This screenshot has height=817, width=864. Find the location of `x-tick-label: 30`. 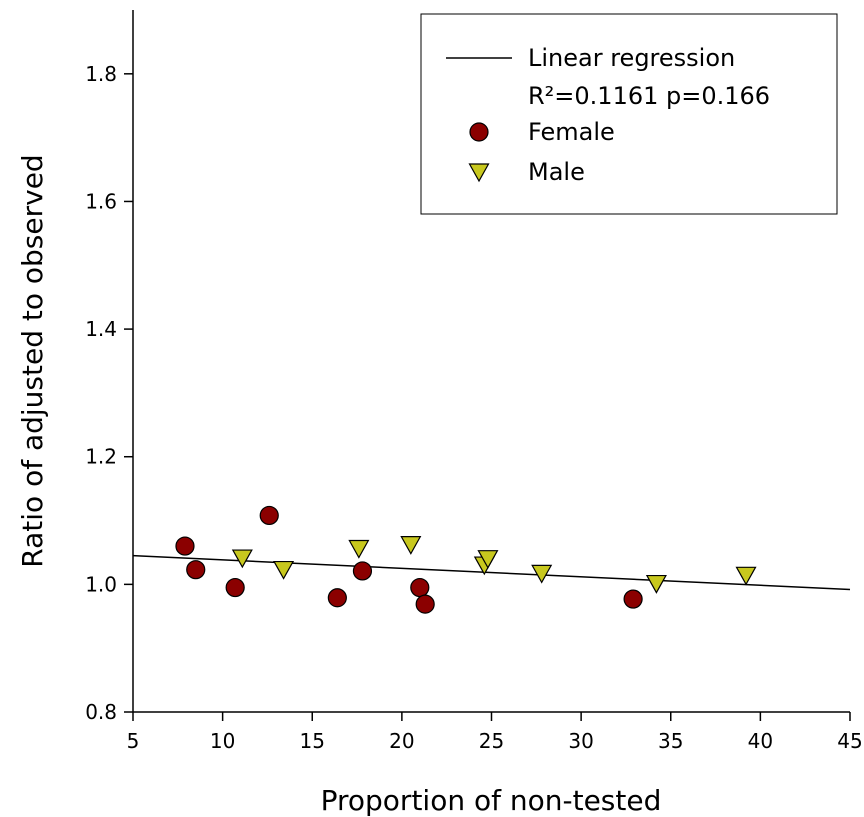

x-tick-label: 30 is located at coordinates (580, 741).